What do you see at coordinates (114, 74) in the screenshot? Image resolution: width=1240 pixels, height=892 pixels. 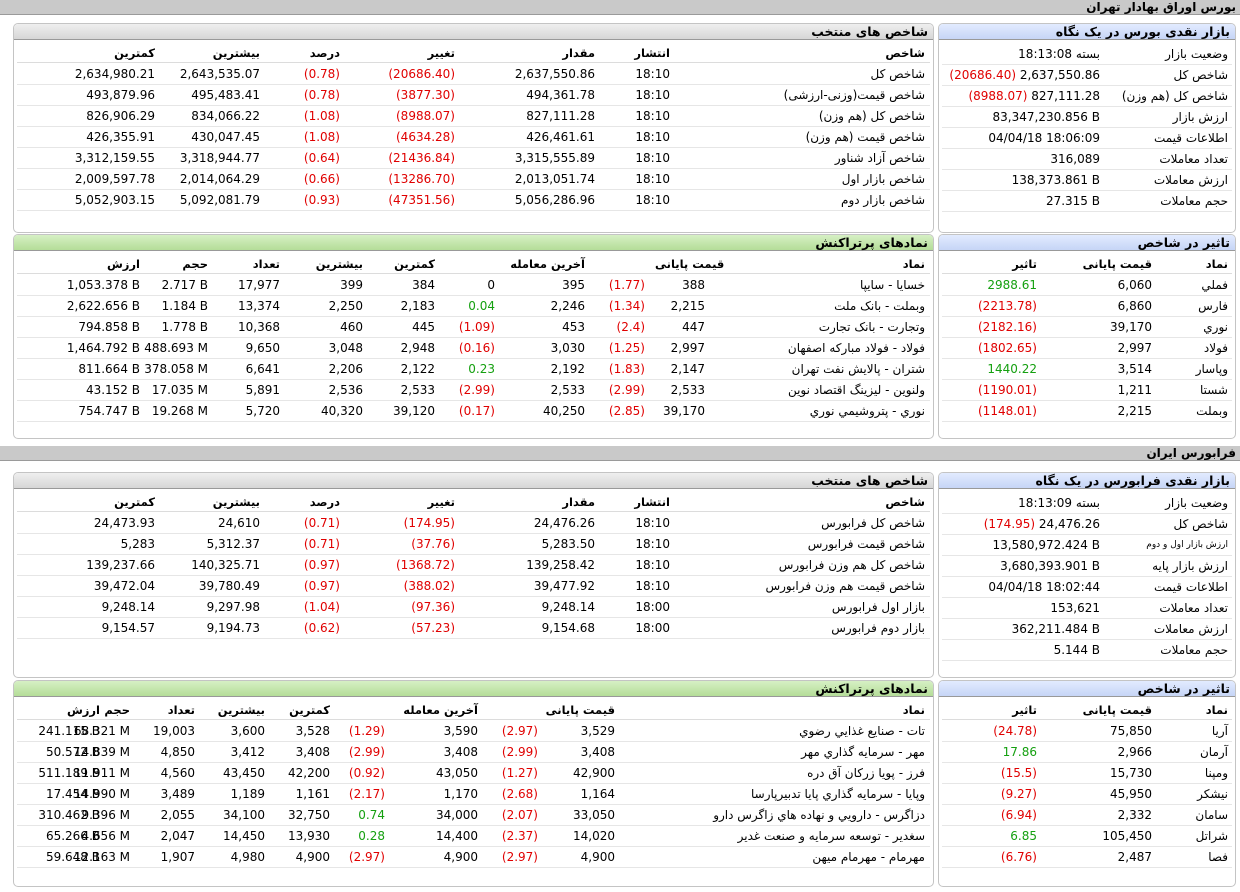 I see `index-cell: 2,634,980.21` at bounding box center [114, 74].